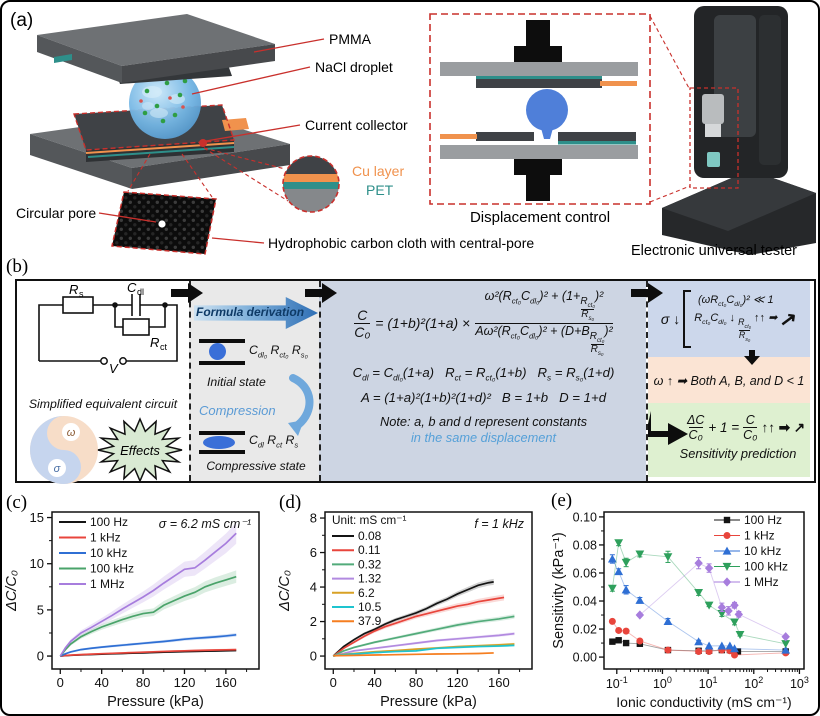  I want to click on svg-text: 80, so click(416, 682).